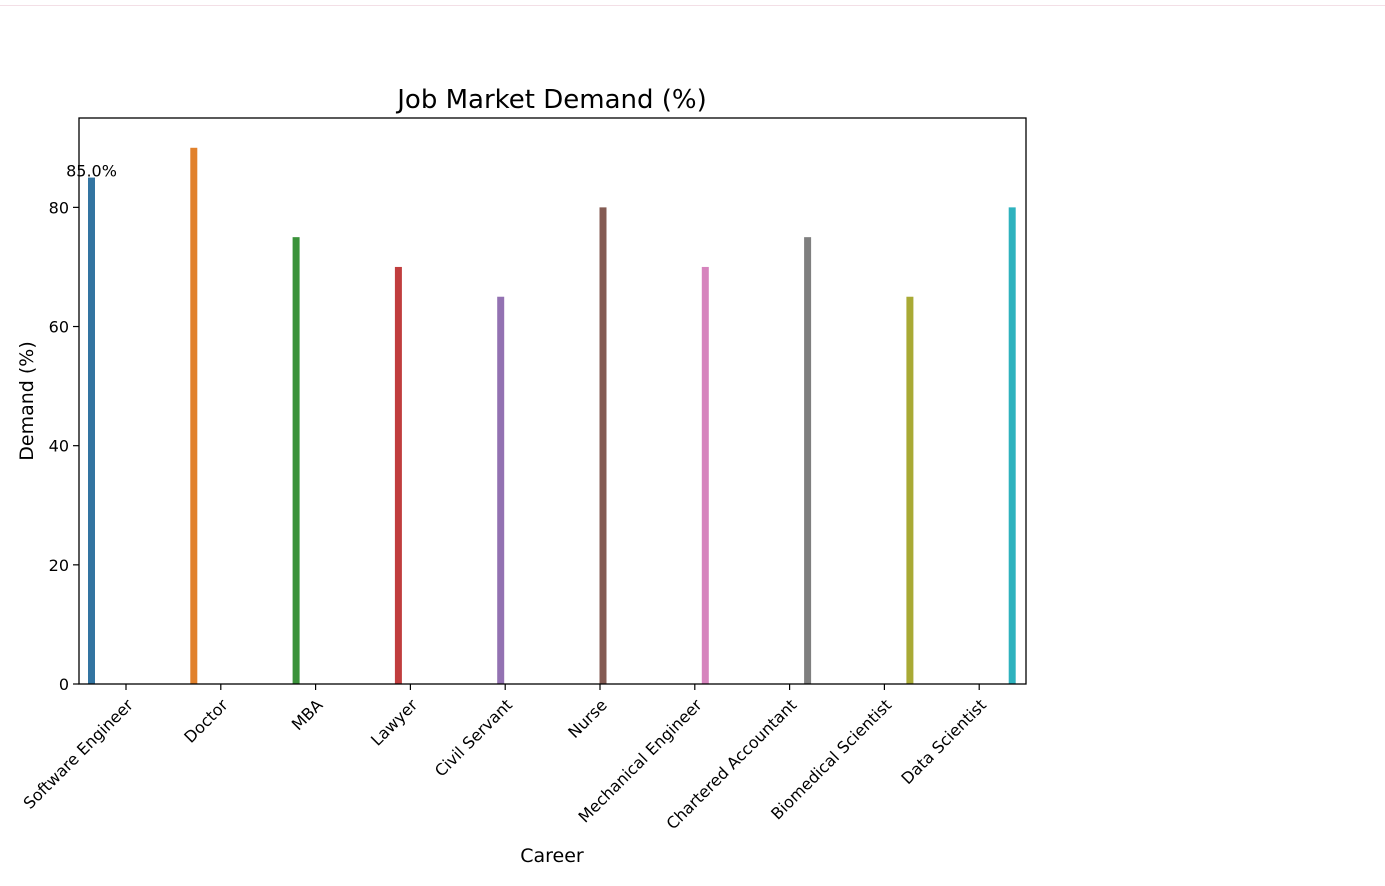 The width and height of the screenshot is (1385, 886). I want to click on y-tick-label: 0, so click(64, 684).